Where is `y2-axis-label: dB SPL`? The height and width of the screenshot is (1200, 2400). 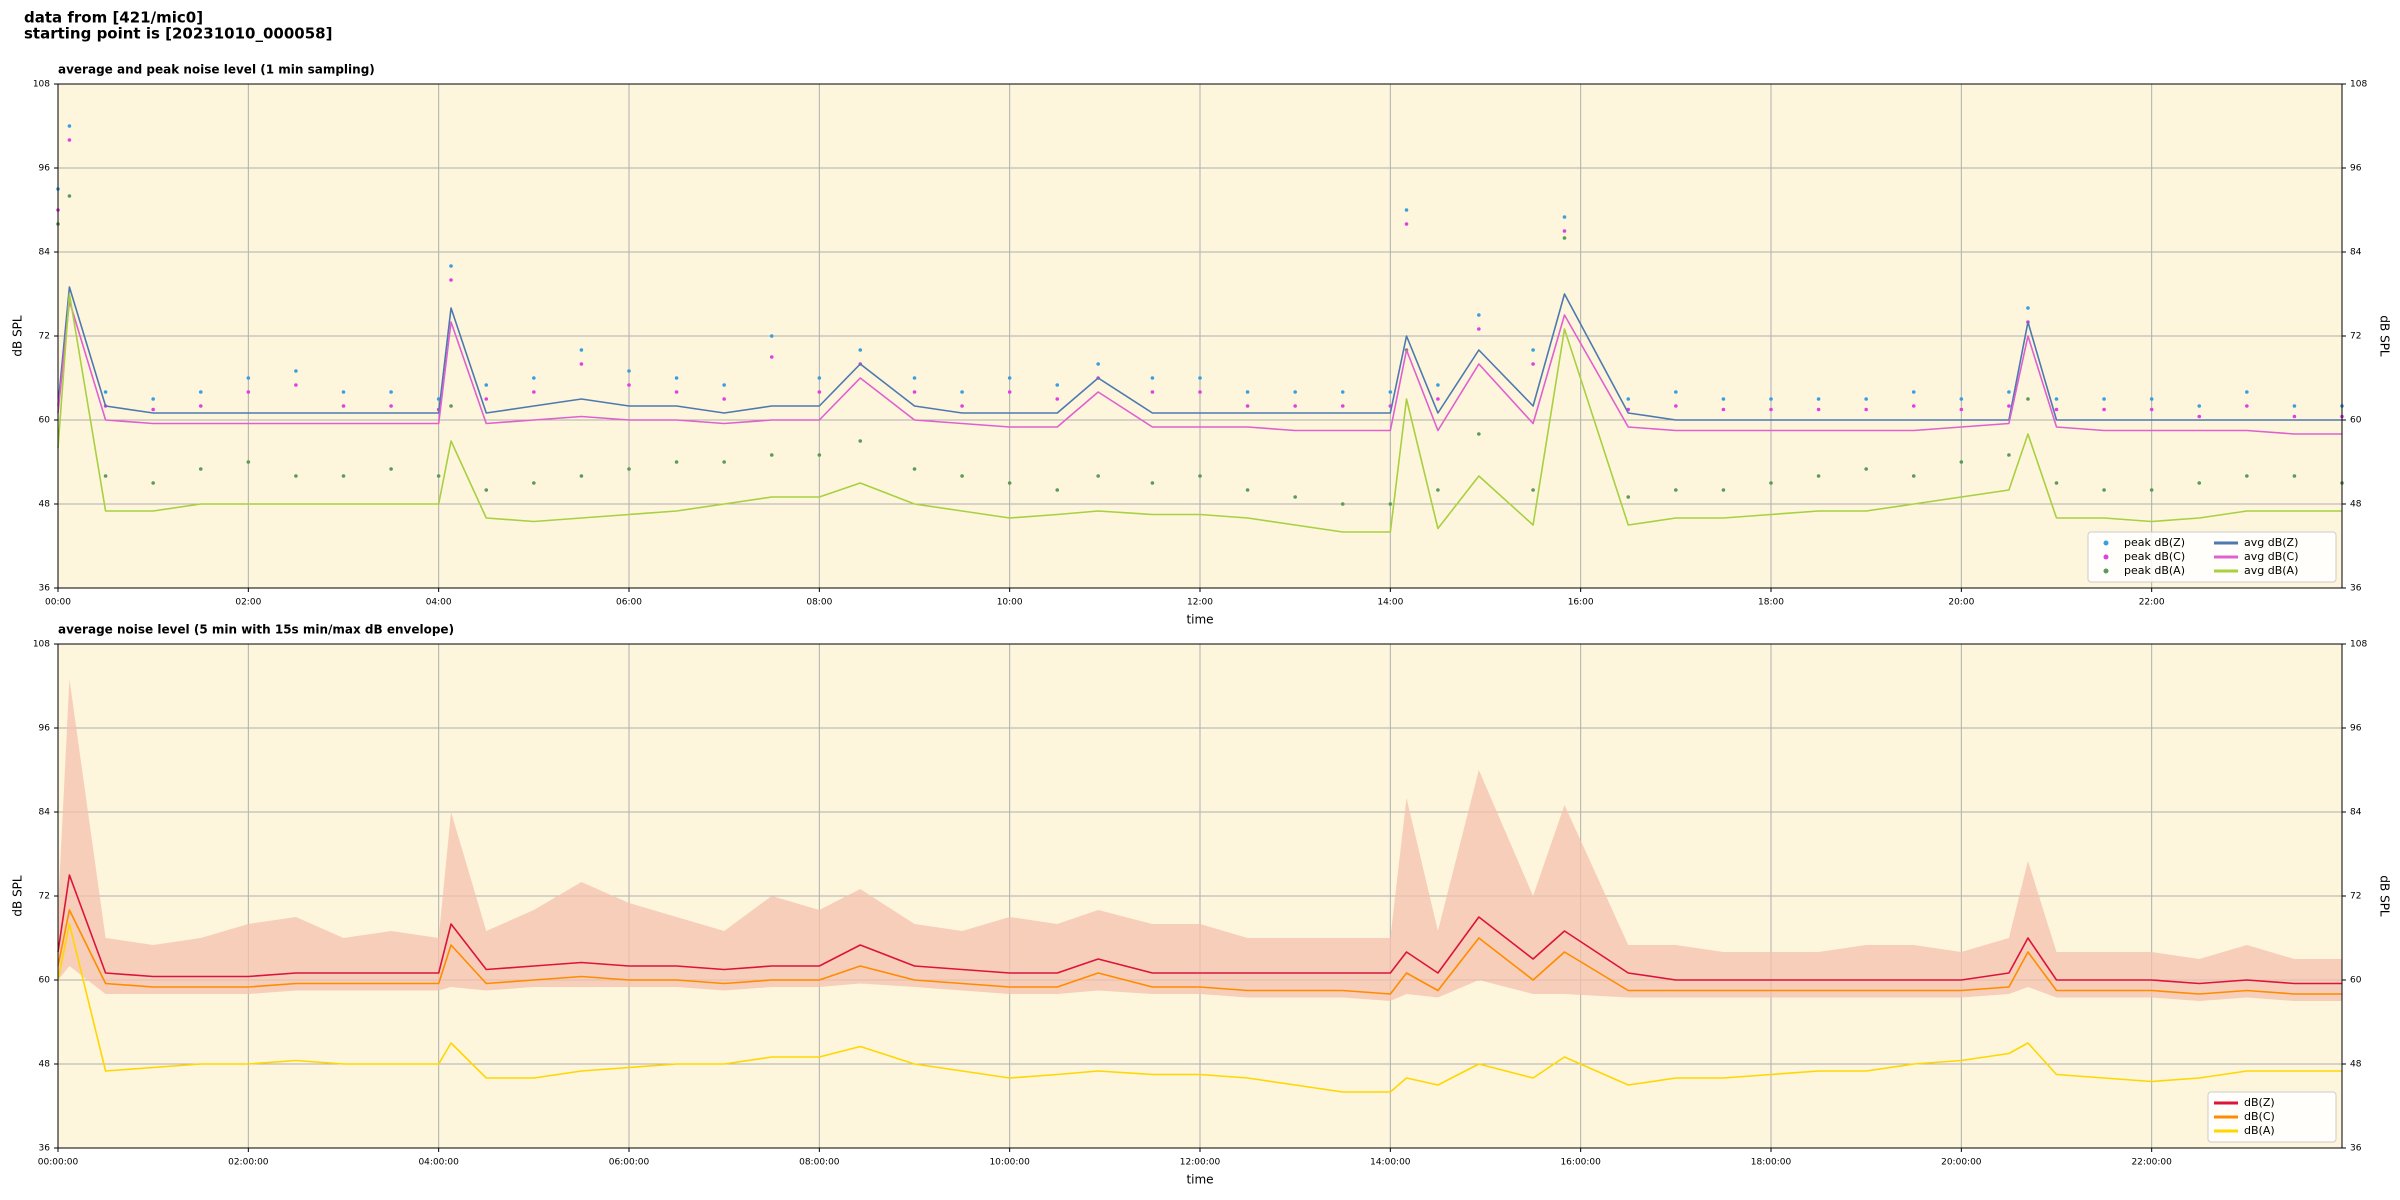
y2-axis-label: dB SPL is located at coordinates (2385, 896).